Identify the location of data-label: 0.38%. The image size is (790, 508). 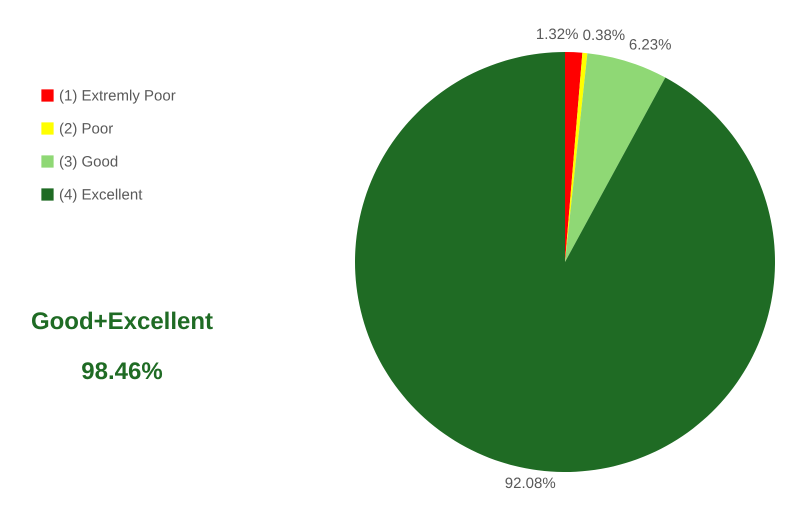
(604, 35).